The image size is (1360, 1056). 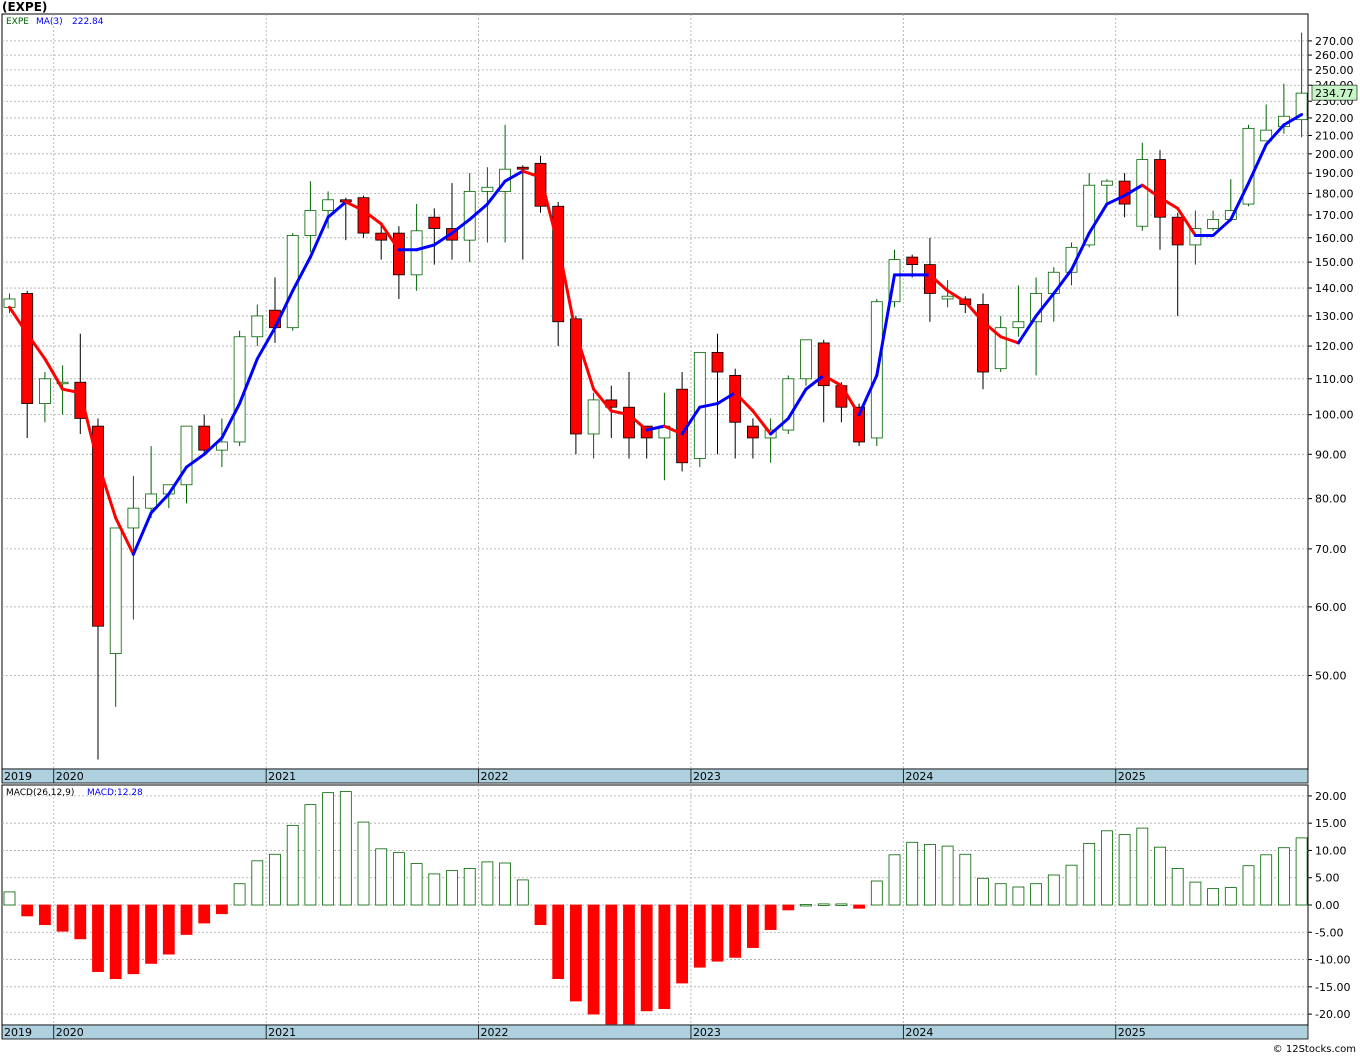 I want to click on price-tick-label: 260.00, so click(x=1334, y=55).